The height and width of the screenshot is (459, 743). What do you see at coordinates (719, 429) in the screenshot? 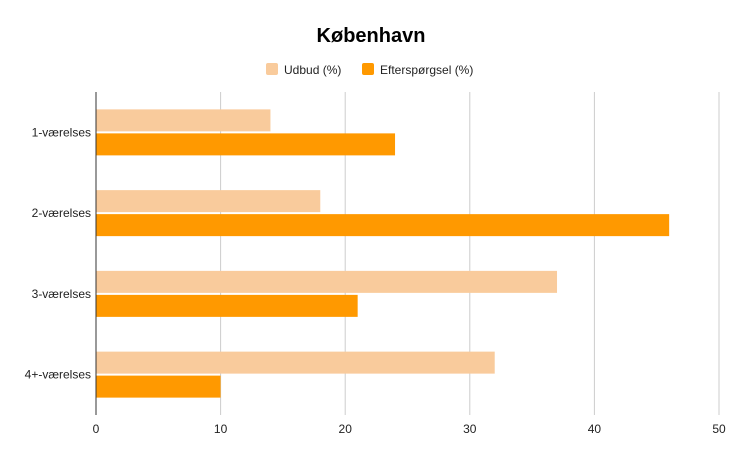
I see `x-tick-label: 50` at bounding box center [719, 429].